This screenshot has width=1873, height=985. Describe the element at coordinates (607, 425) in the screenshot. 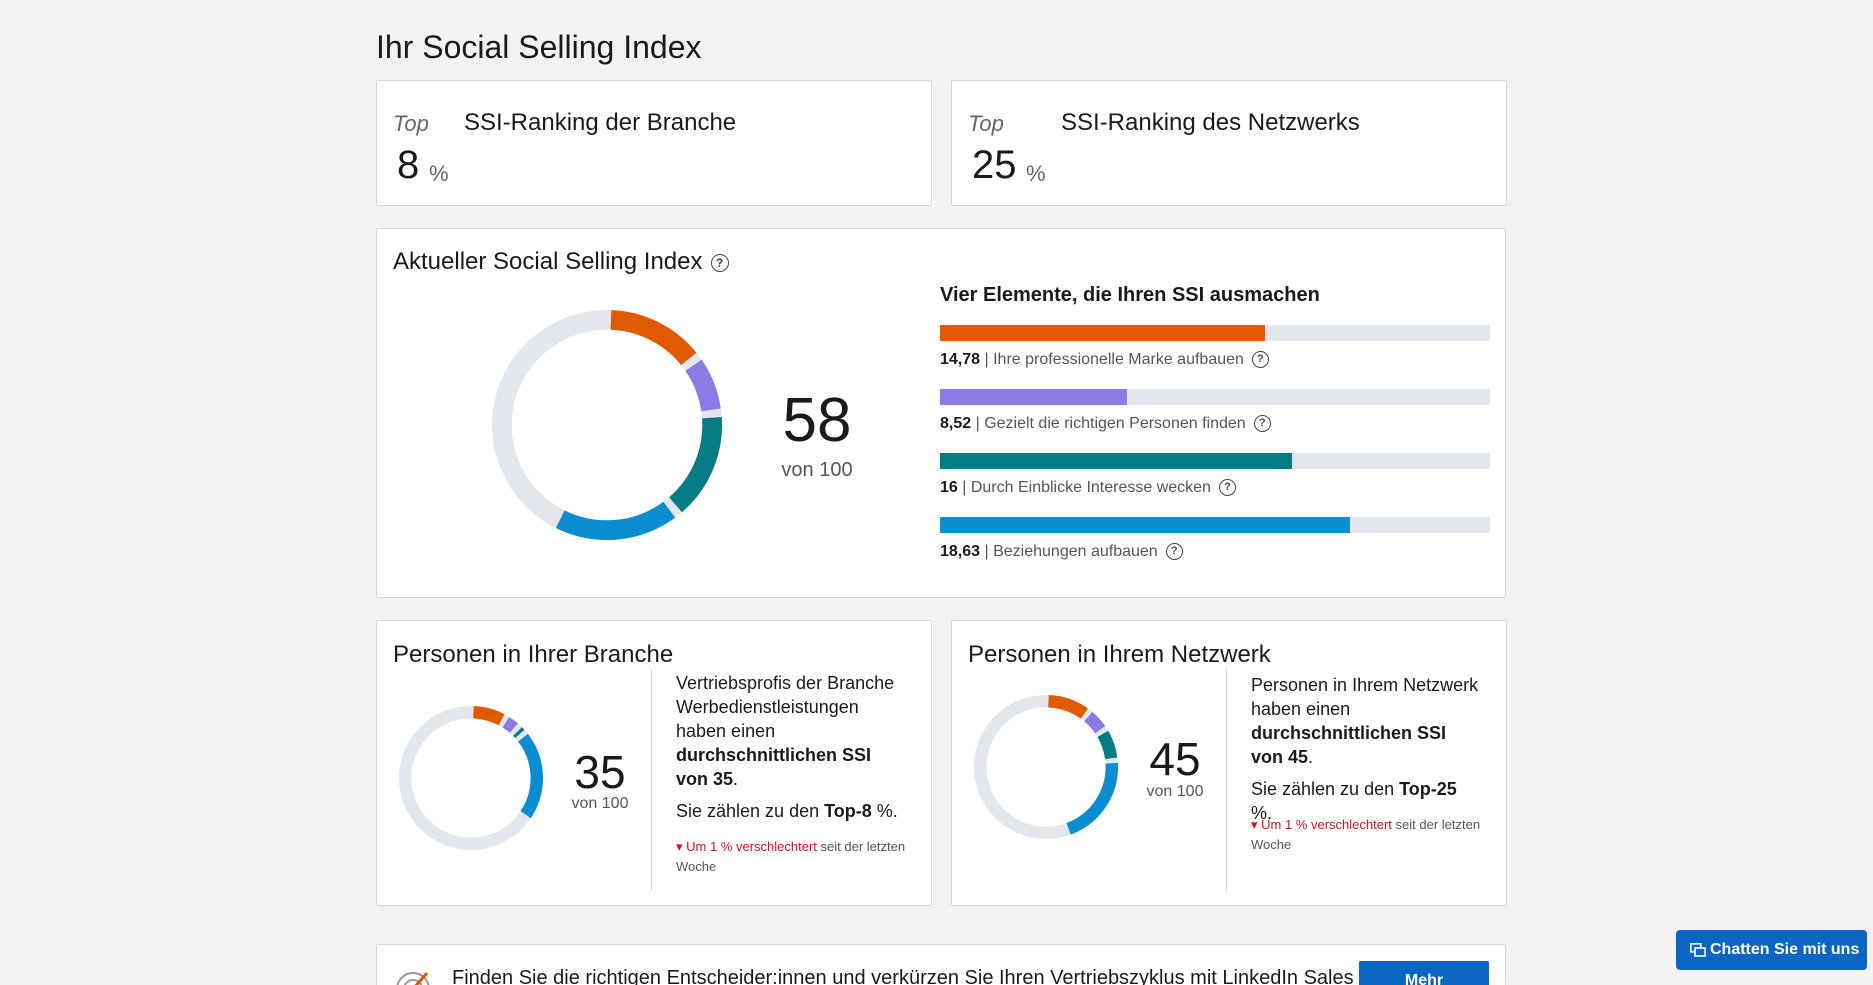

I see `ssi-donut-chart` at that location.